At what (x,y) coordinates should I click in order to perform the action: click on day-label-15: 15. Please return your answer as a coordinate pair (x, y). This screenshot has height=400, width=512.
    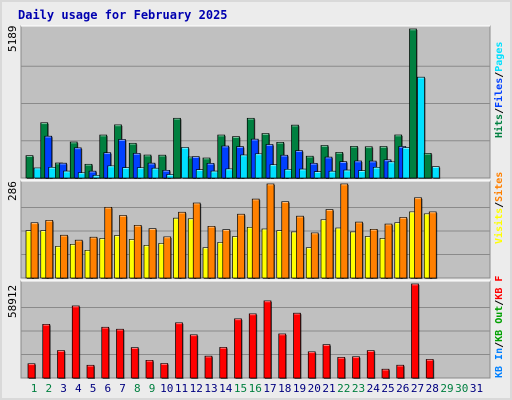
    Looking at the image, I should click on (240, 388).